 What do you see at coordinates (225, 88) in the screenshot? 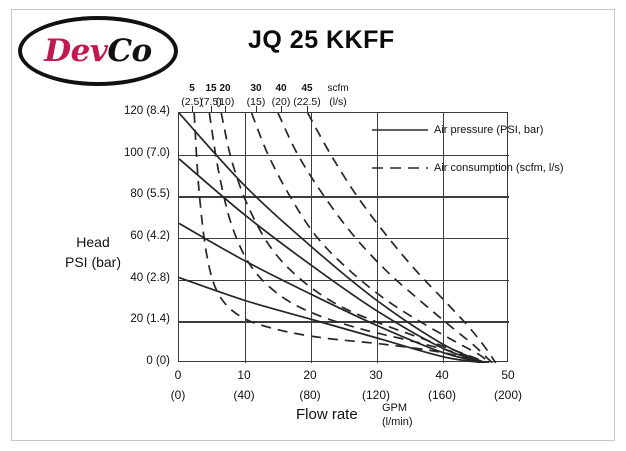
I see `top-tick-label-20: 20` at bounding box center [225, 88].